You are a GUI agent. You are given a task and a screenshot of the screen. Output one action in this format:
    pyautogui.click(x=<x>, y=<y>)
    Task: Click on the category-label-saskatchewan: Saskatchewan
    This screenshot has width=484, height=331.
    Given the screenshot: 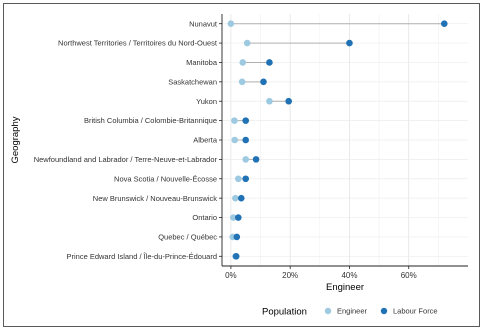 What is the action you would take?
    pyautogui.click(x=192, y=81)
    